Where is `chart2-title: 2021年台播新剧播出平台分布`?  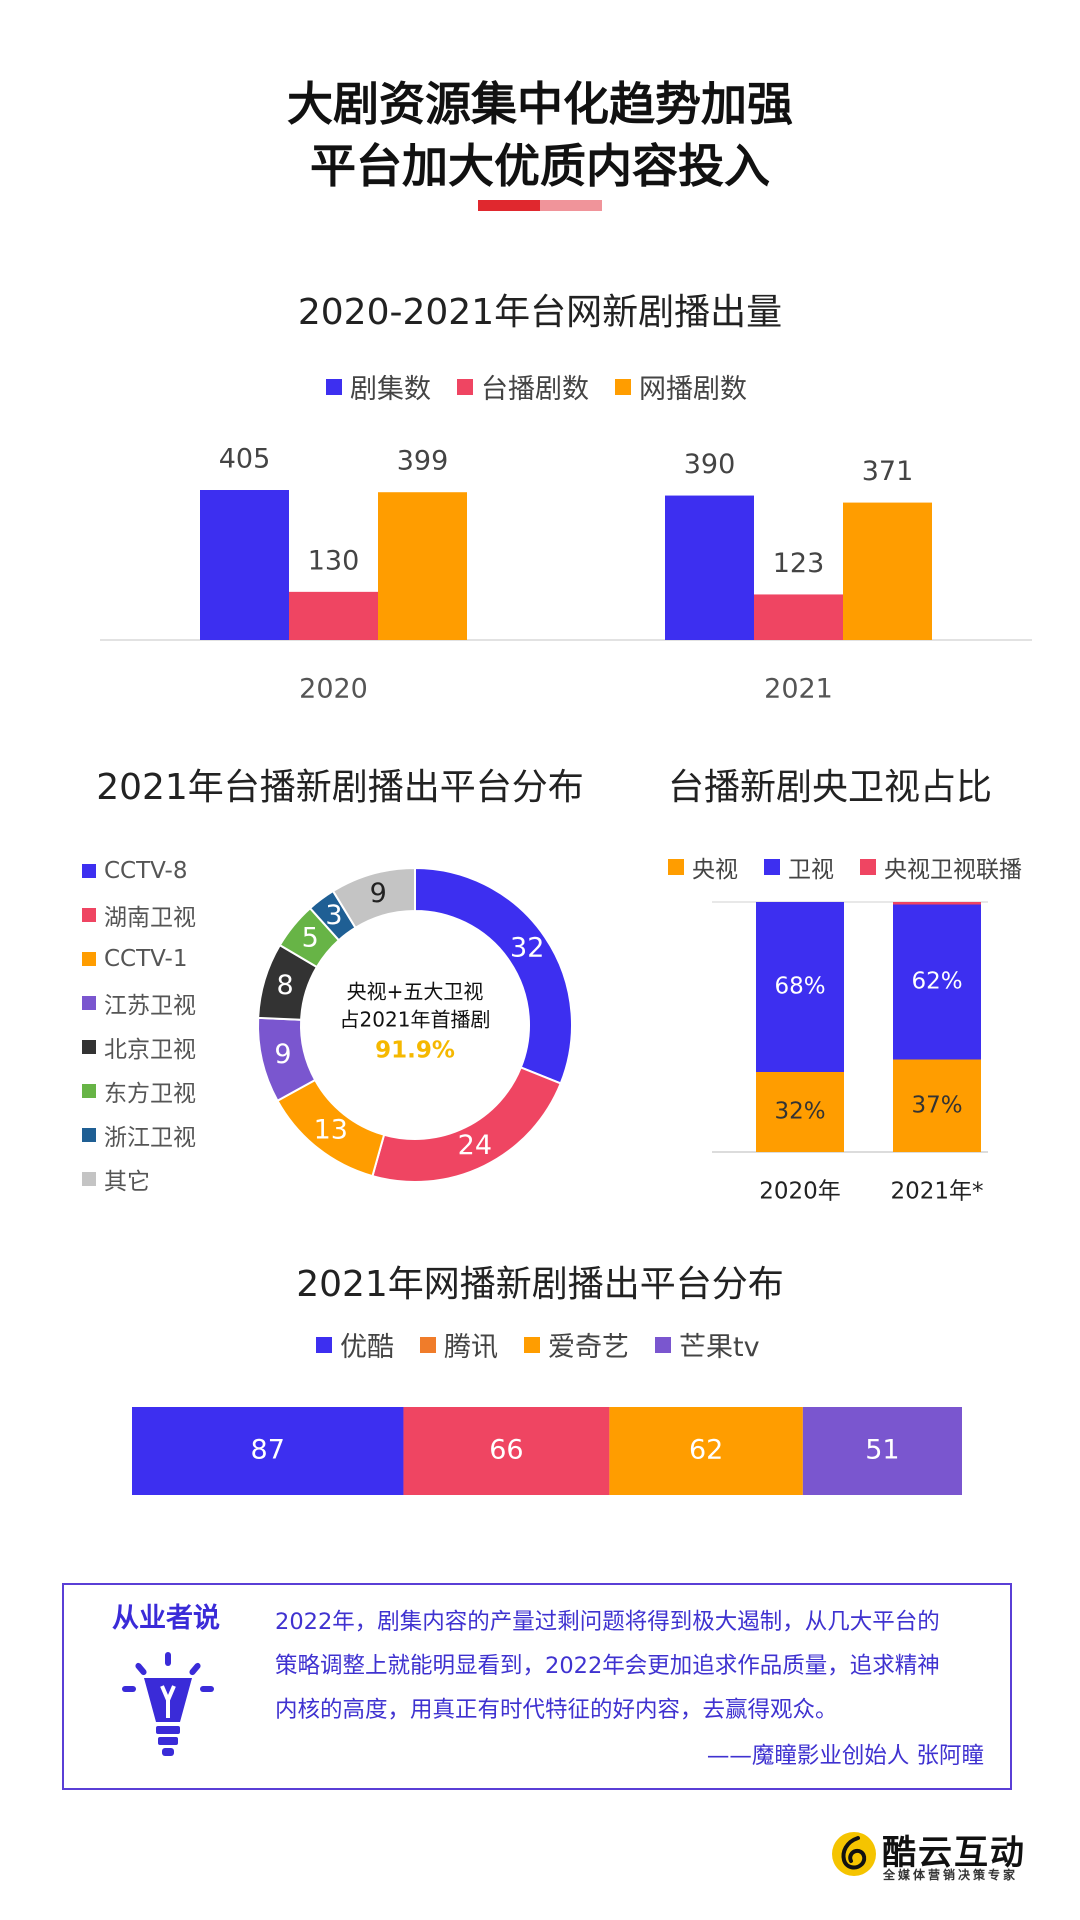 chart2-title: 2021年台播新剧播出平台分布 is located at coordinates (340, 787).